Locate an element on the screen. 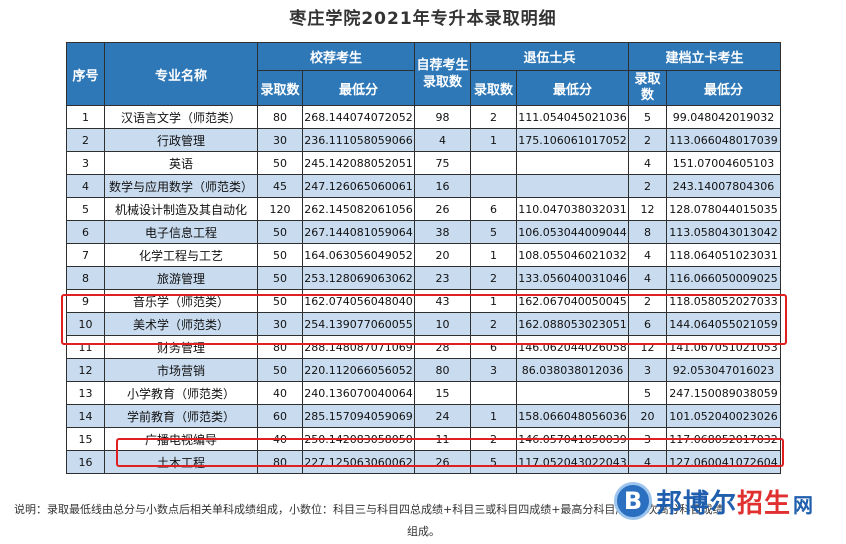  cell-seq: 6 is located at coordinates (85, 232).